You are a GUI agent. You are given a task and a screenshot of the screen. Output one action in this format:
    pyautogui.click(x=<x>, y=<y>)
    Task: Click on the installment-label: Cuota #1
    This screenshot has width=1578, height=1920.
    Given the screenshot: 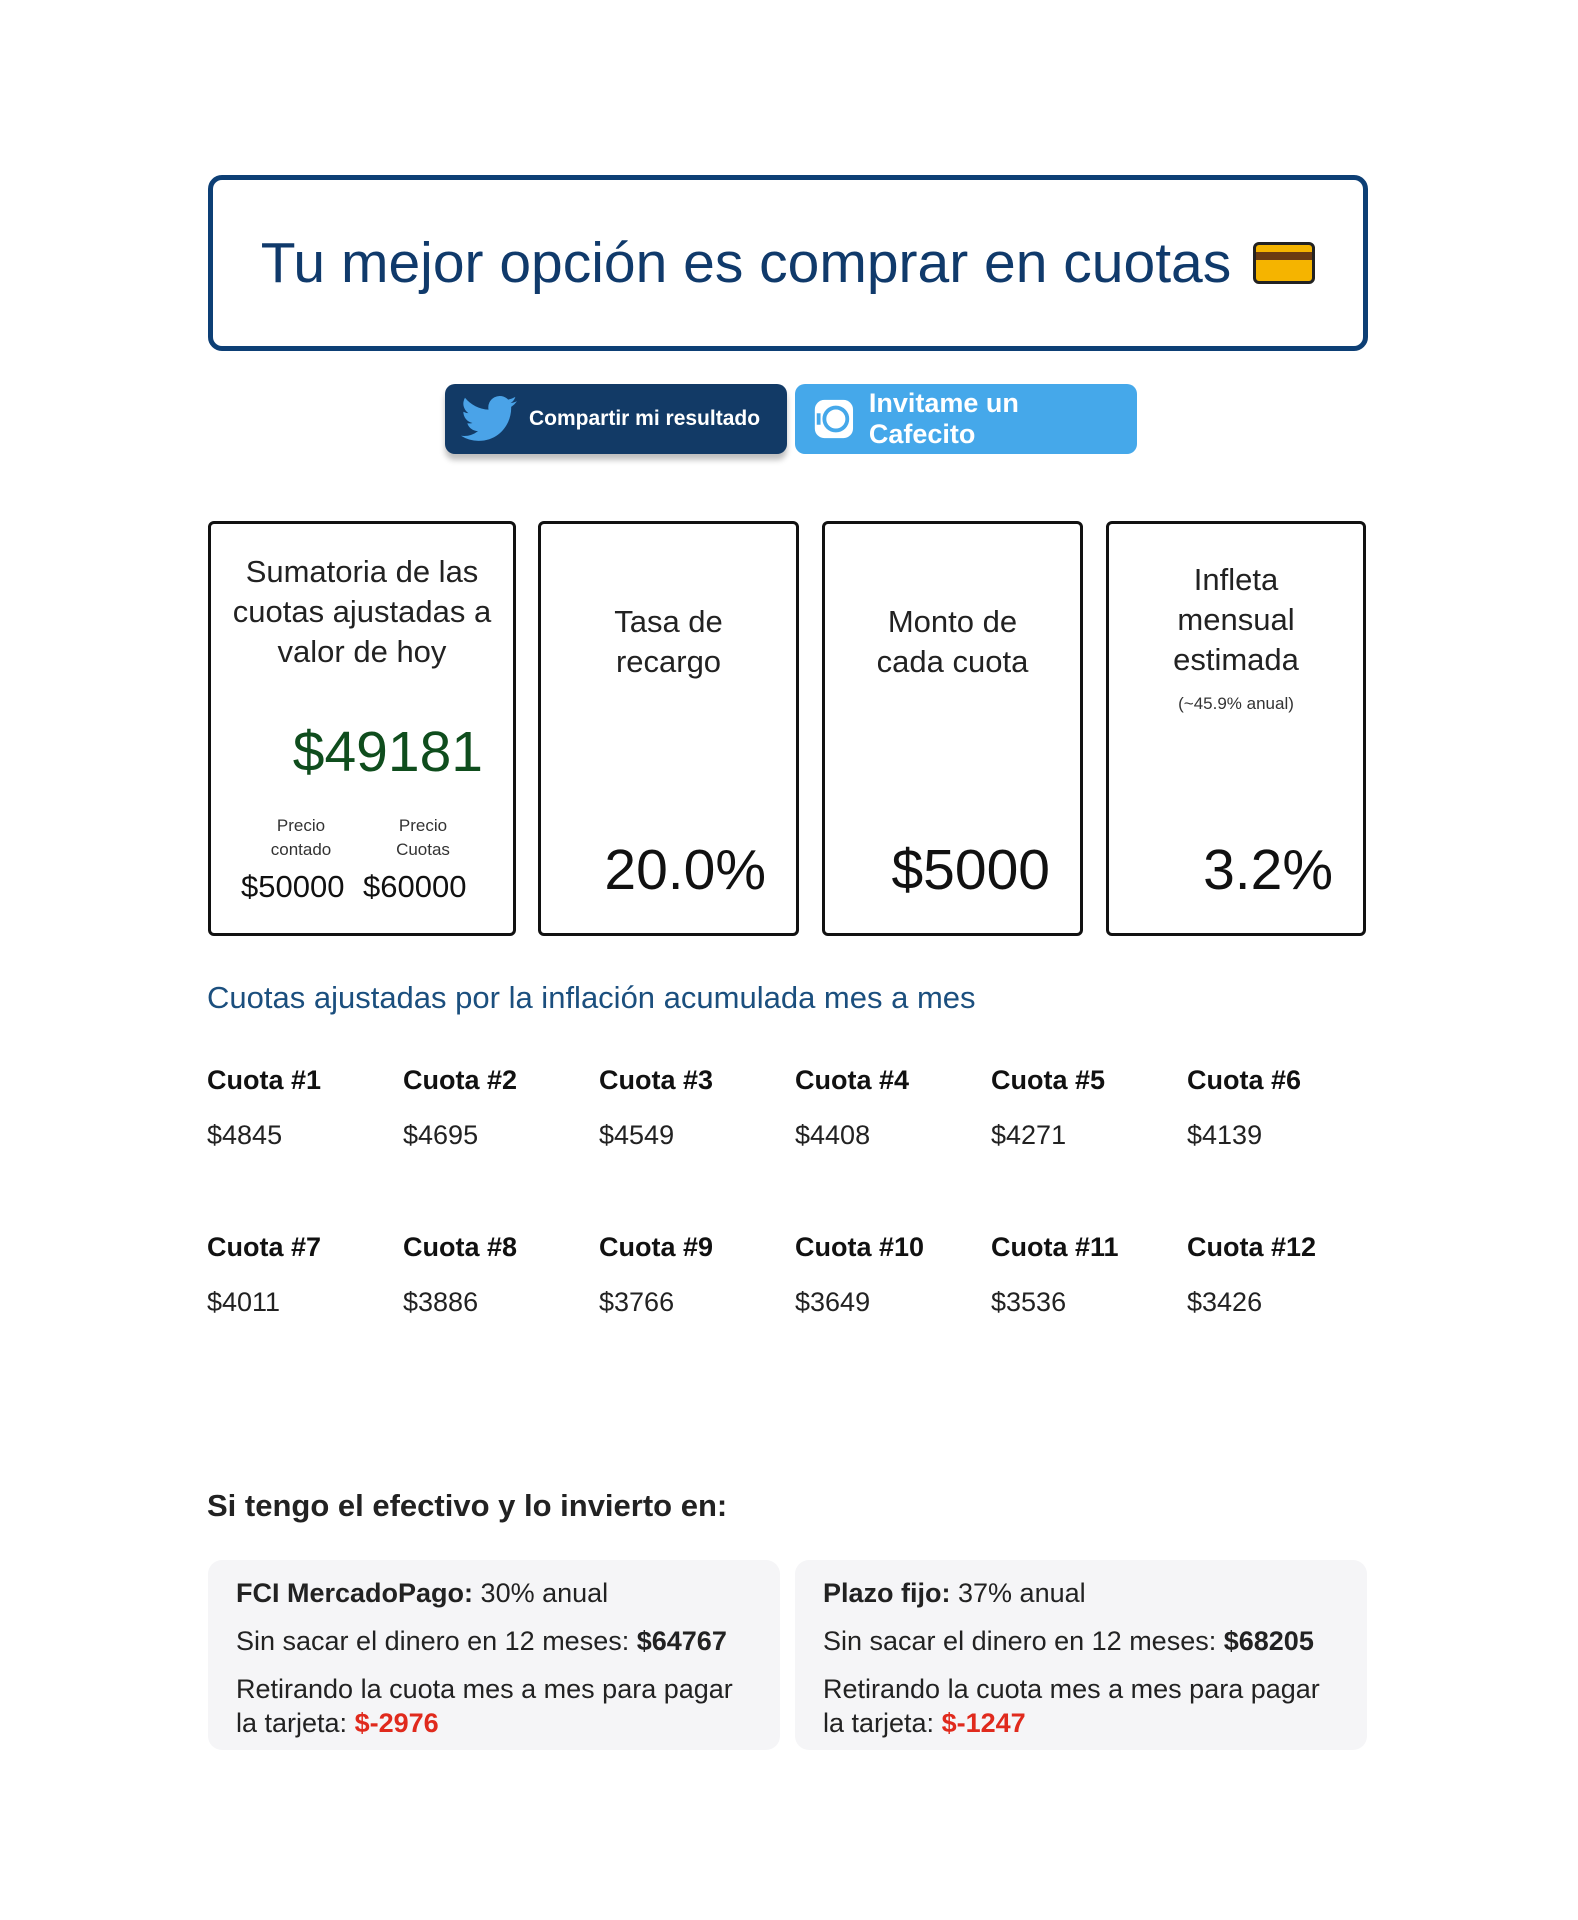 What is the action you would take?
    pyautogui.click(x=264, y=1080)
    